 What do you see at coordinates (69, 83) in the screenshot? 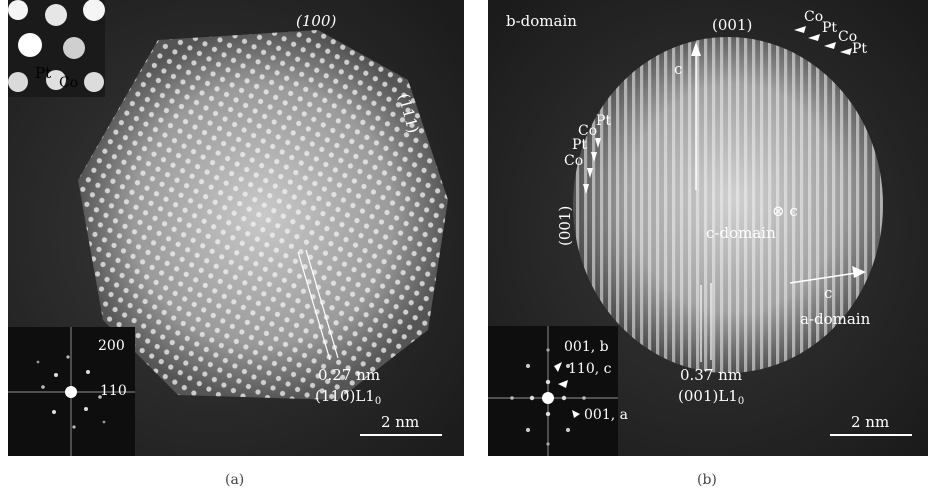
I see `inset-co-label: Co` at bounding box center [69, 83].